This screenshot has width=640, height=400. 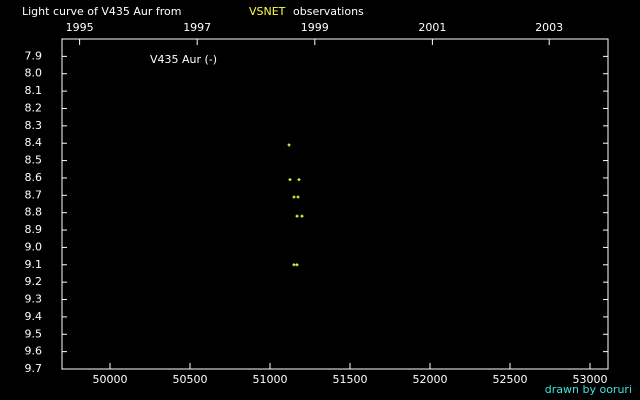 I want to click on y-tick-label: 8.3, so click(x=34, y=125).